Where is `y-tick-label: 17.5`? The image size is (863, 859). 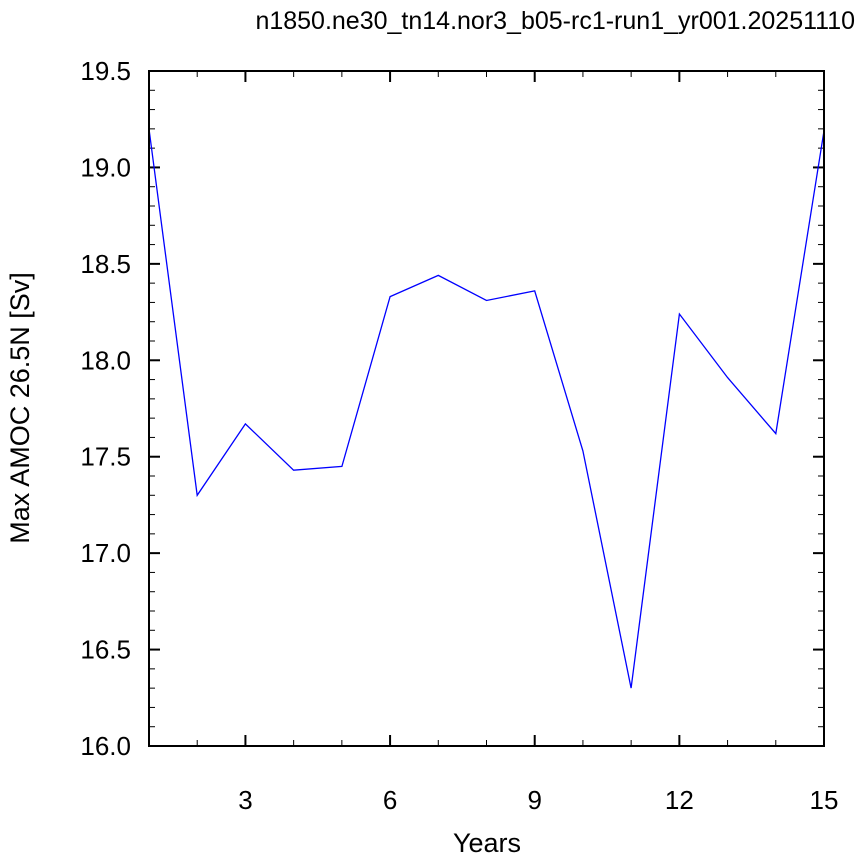 y-tick-label: 17.5 is located at coordinates (105, 457).